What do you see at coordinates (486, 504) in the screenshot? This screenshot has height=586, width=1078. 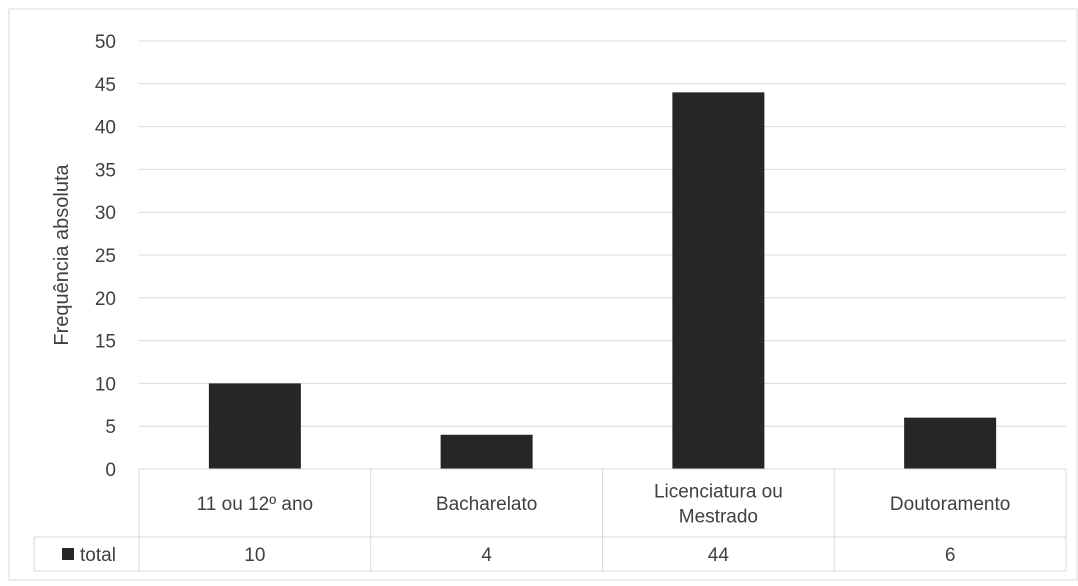 I see `category-label: Bacharelato` at bounding box center [486, 504].